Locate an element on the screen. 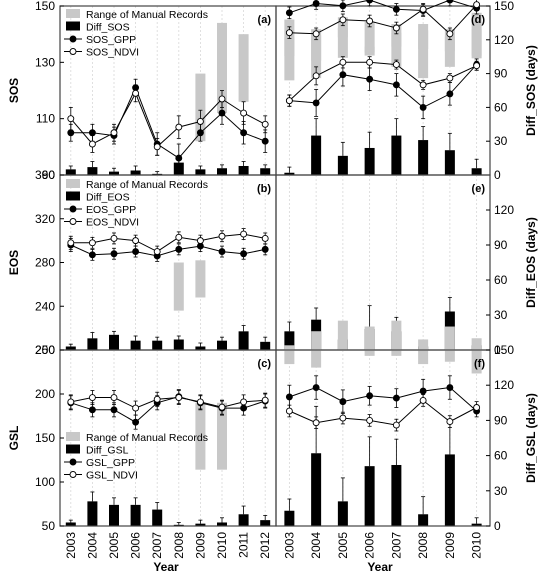 The width and height of the screenshot is (550, 578). y-tick-label: 360 is located at coordinates (45, 175).